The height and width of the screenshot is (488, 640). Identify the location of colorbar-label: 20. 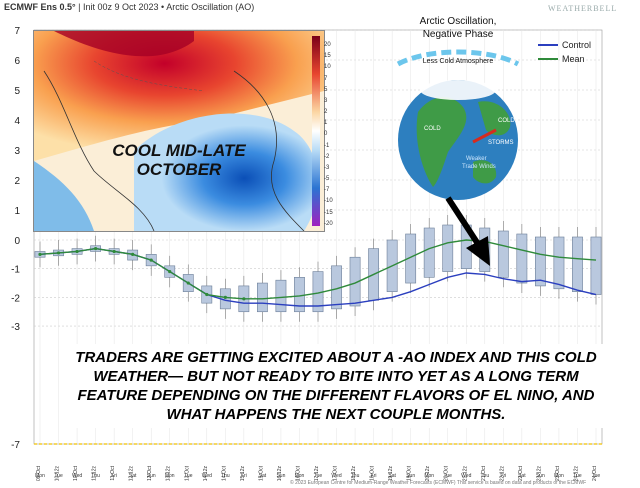
(327, 45).